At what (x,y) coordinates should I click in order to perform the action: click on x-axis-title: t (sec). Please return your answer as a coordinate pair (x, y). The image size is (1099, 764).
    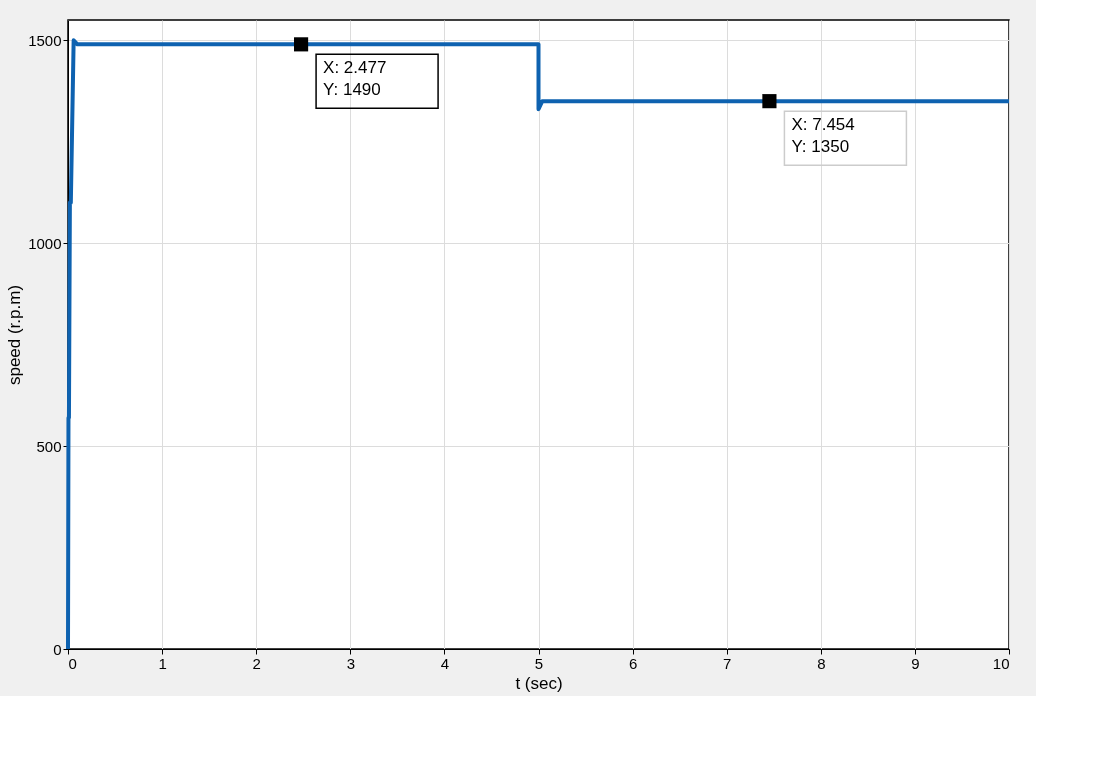
    Looking at the image, I should click on (539, 683).